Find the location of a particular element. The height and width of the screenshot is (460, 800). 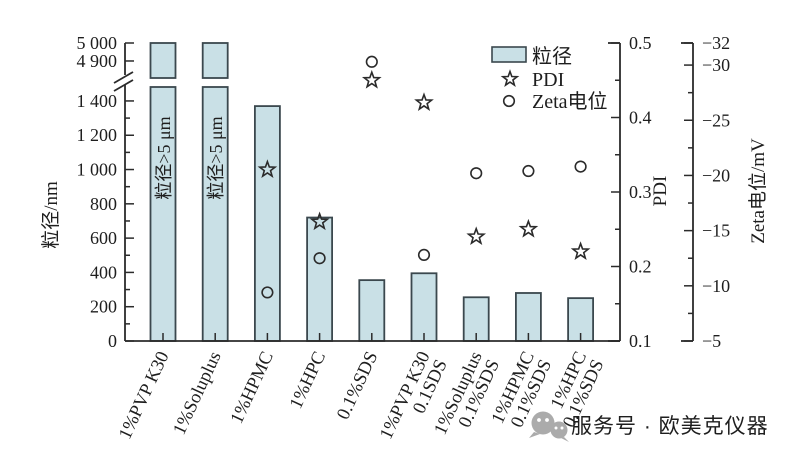

pdi-tick-label: 0.2 is located at coordinates (640, 267).